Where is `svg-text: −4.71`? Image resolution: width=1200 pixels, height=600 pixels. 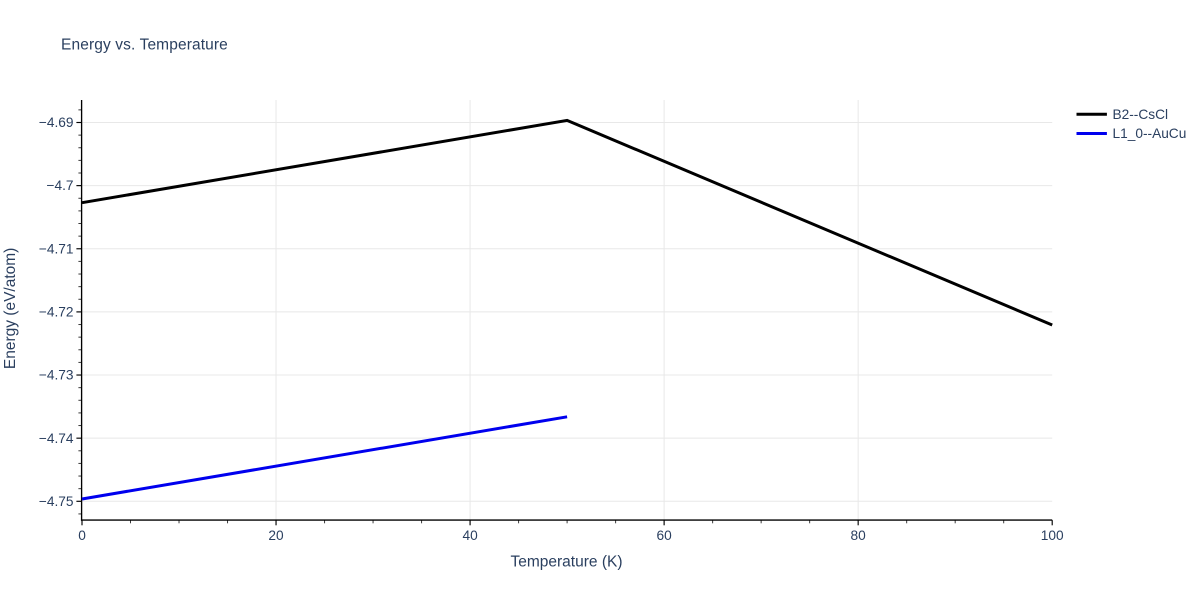 svg-text: −4.71 is located at coordinates (56, 248).